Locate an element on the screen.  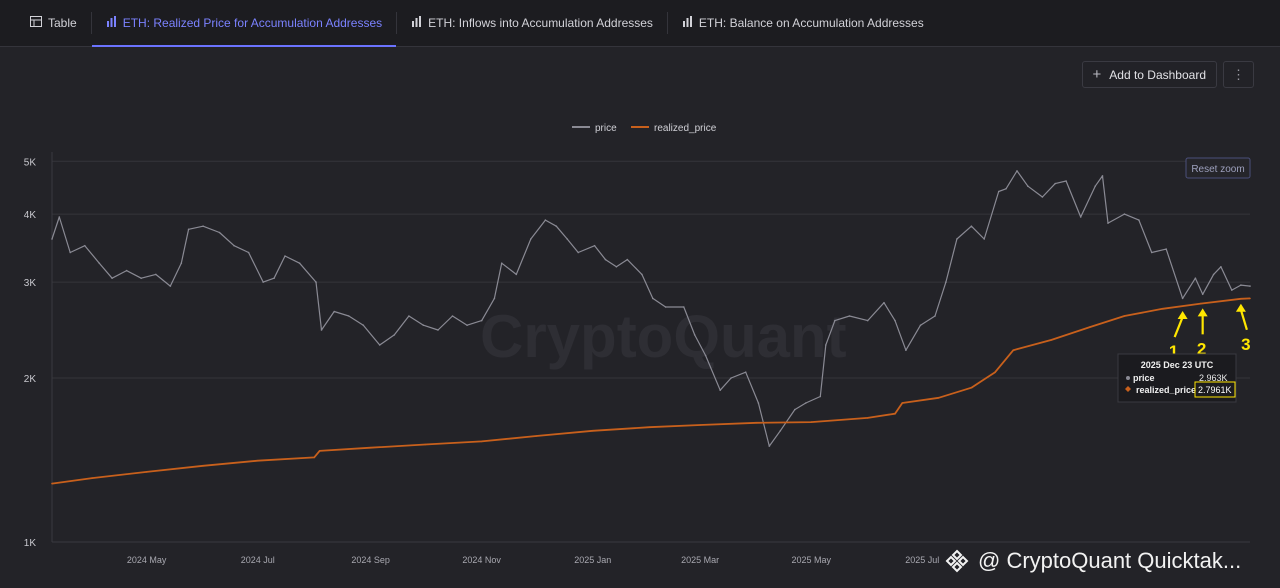
reset-zoom-label: Reset zoom is located at coordinates (1217, 169).